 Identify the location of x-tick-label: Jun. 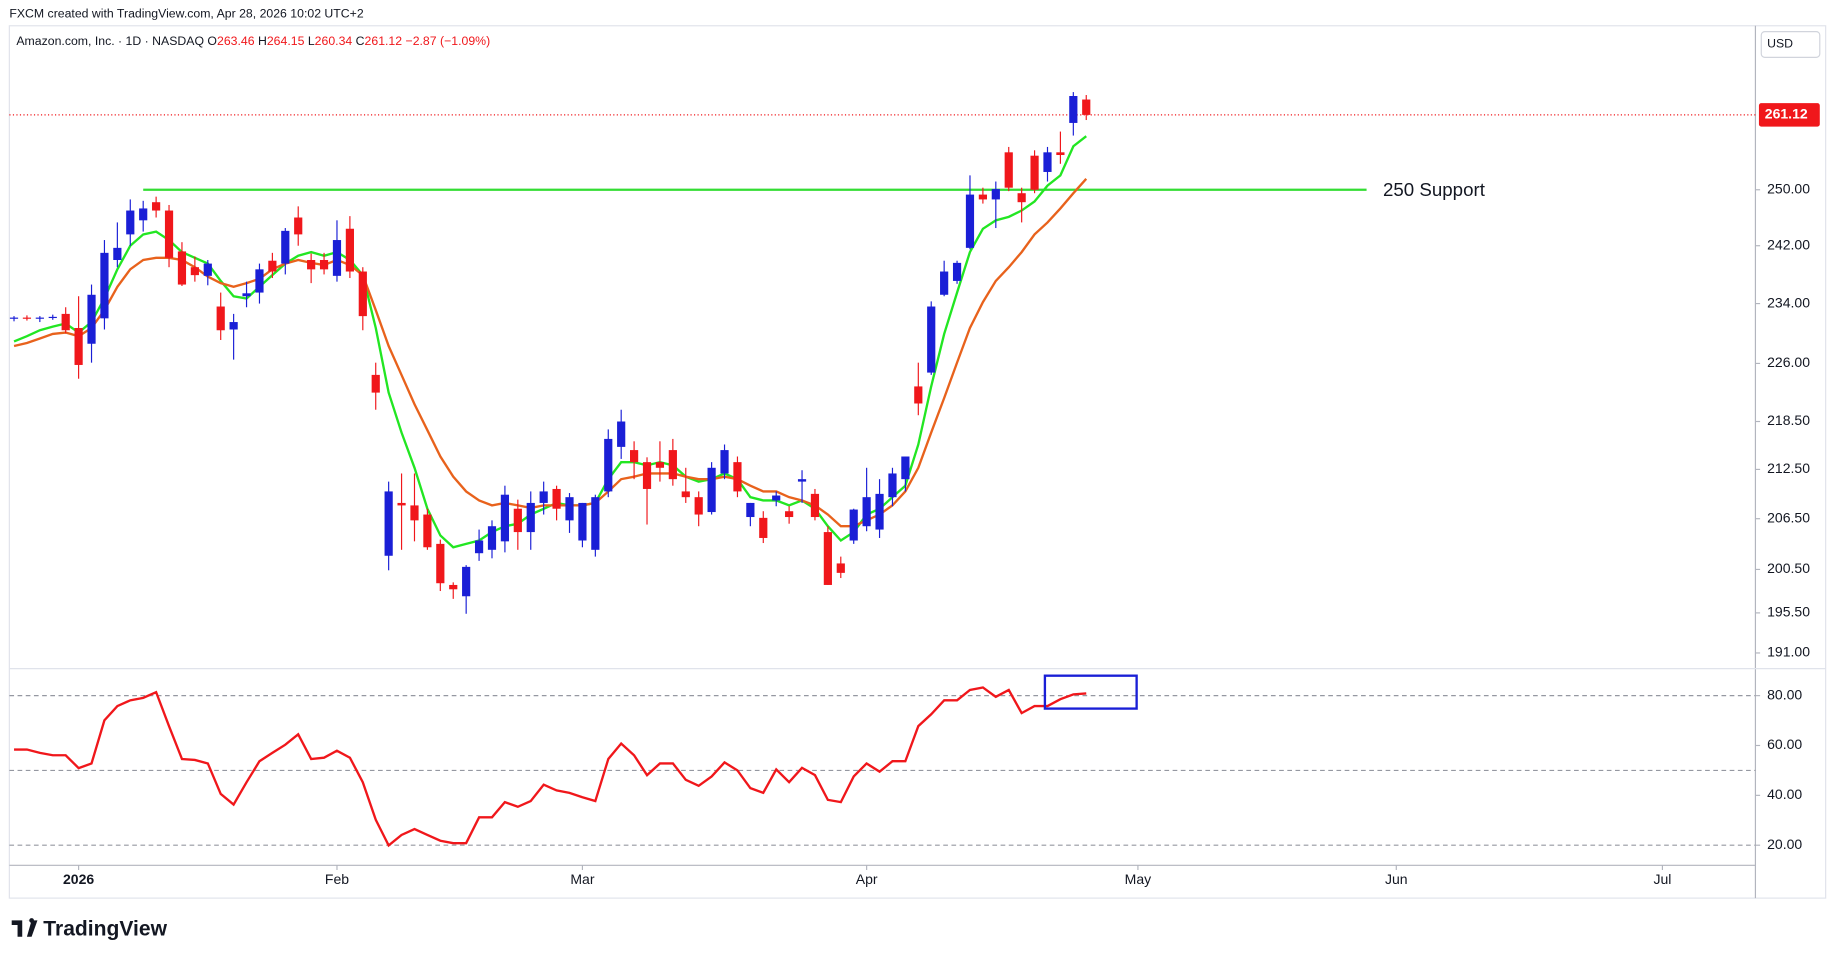
(1396, 879).